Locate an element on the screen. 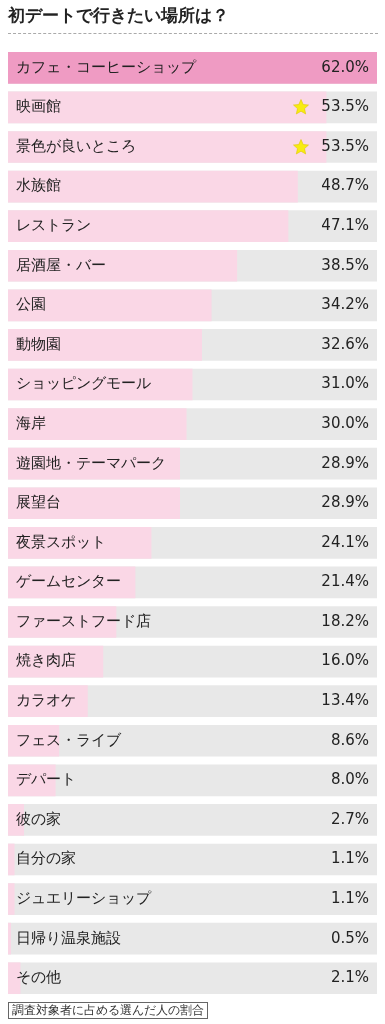 Image resolution: width=385 pixels, height=1024 pixels. data-label: 38.5% is located at coordinates (345, 264).